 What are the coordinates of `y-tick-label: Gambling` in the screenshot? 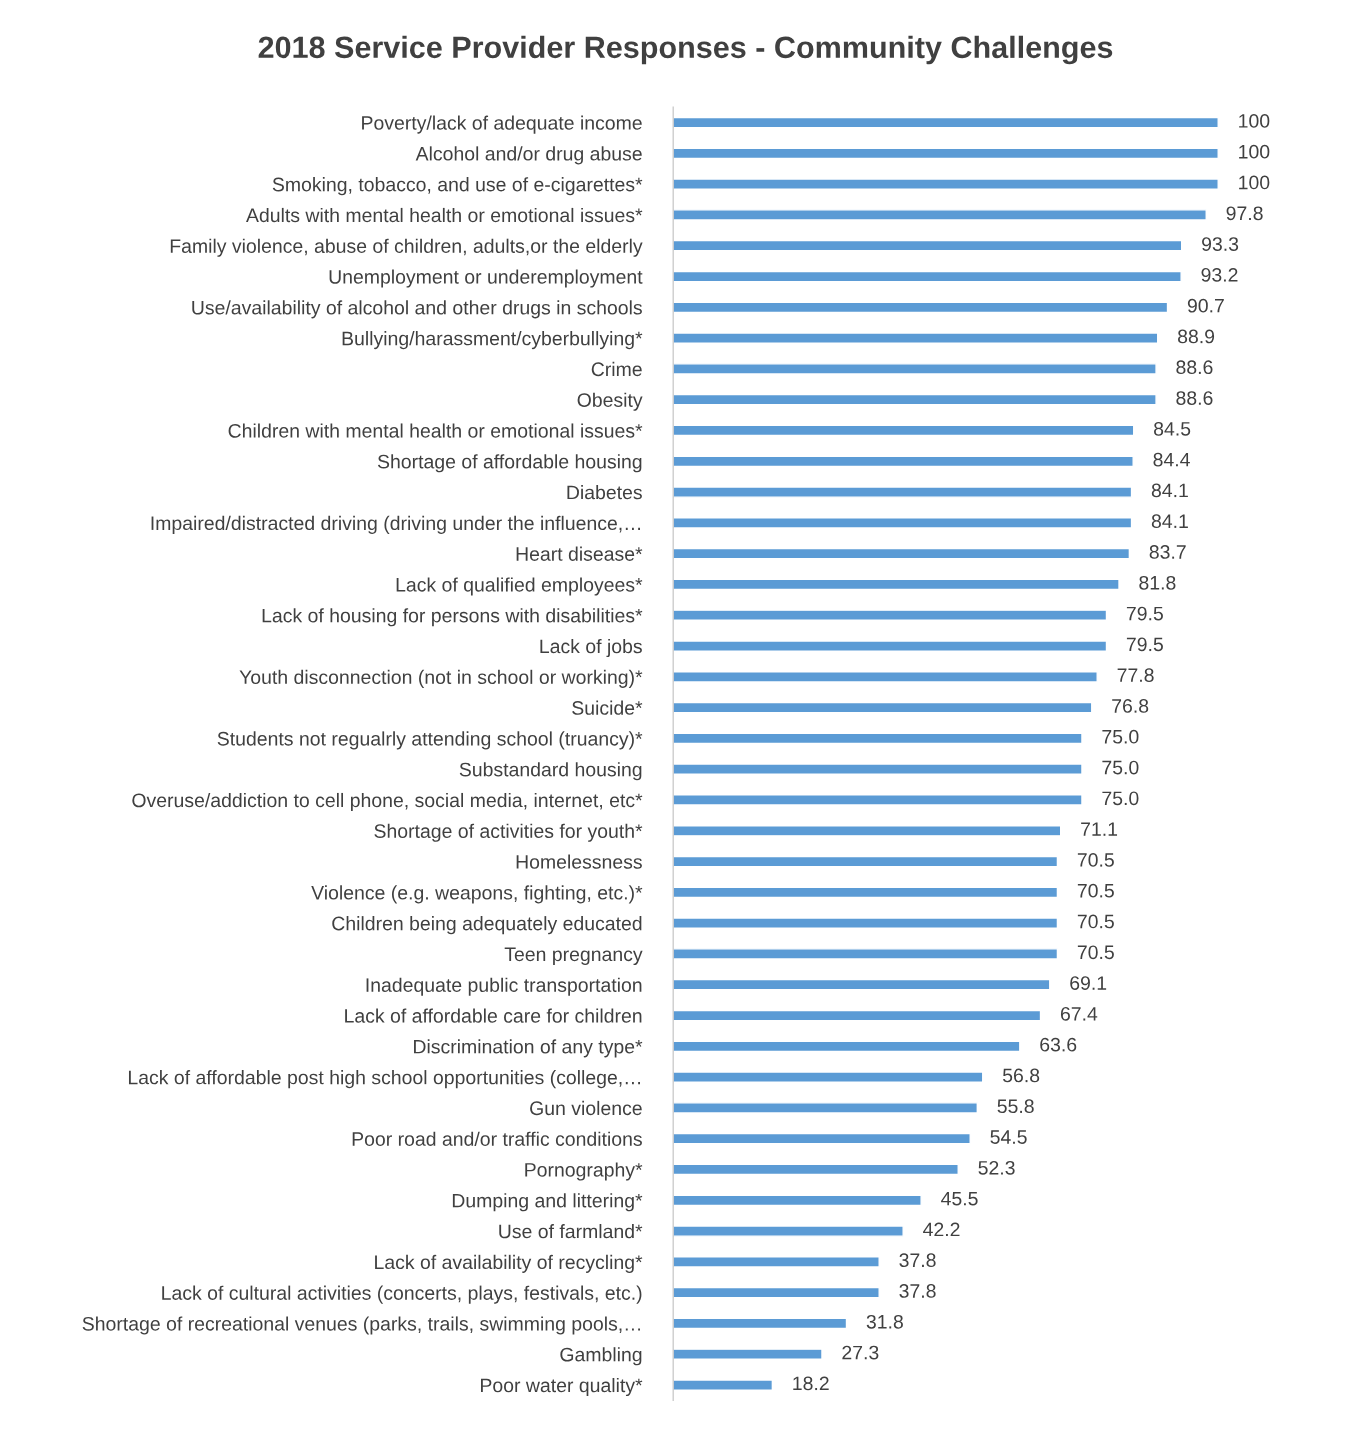 It's located at (601, 1356).